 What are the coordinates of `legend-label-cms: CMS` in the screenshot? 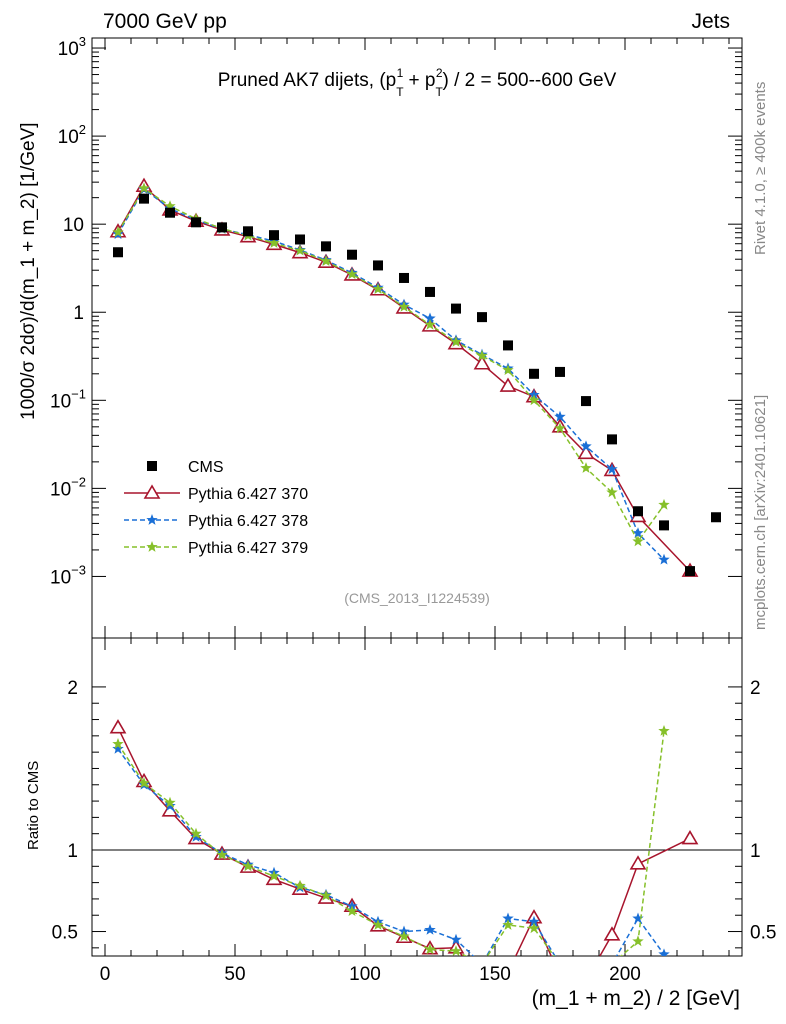 It's located at (206, 467).